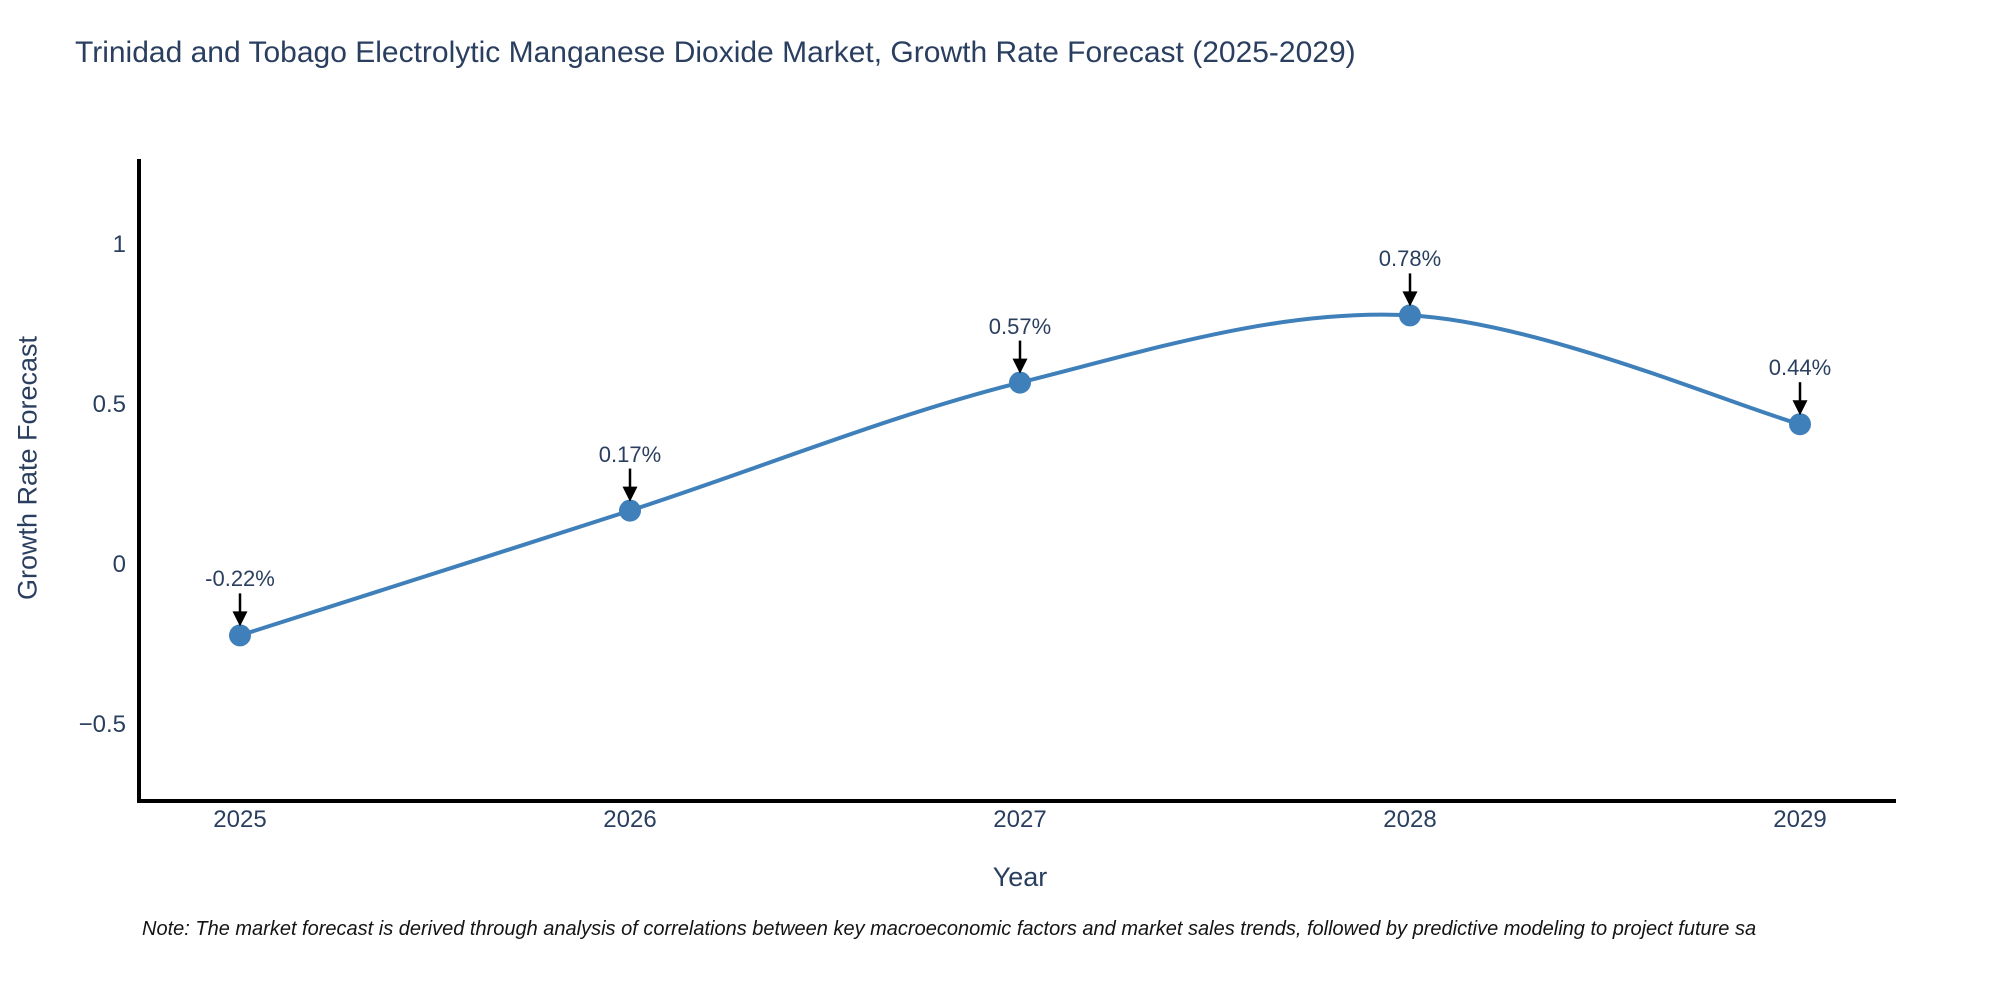 The width and height of the screenshot is (2000, 1000). What do you see at coordinates (1020, 819) in the screenshot?
I see `x-tick-label: 2027` at bounding box center [1020, 819].